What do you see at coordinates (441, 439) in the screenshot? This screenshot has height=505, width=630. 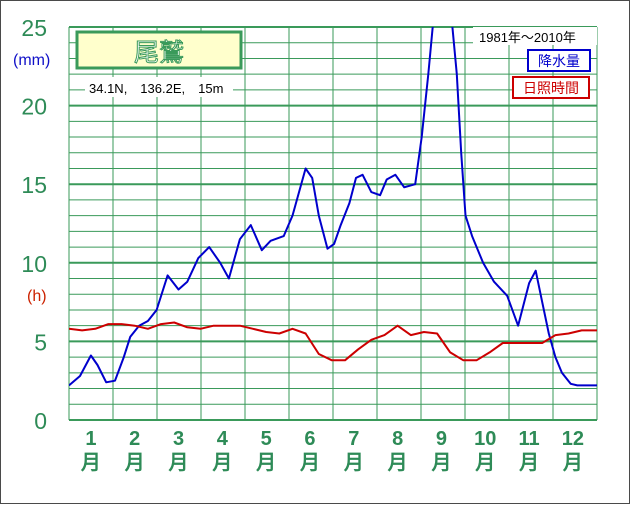 I see `x-tick-month-number: 9` at bounding box center [441, 439].